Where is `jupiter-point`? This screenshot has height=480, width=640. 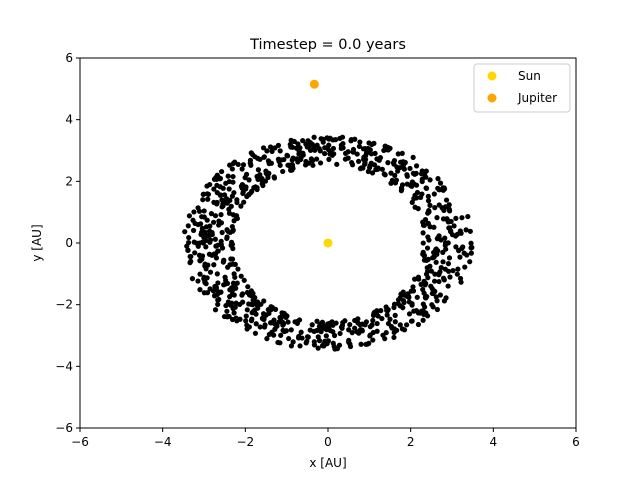
jupiter-point is located at coordinates (314, 84).